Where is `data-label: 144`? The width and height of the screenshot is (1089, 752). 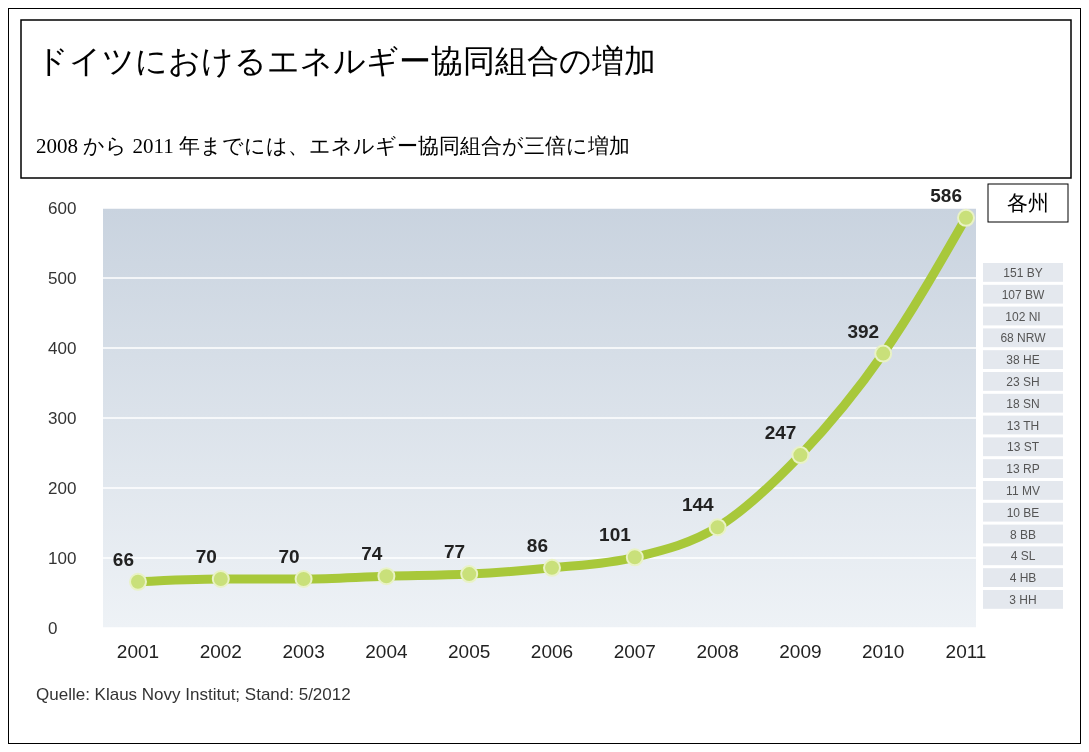 data-label: 144 is located at coordinates (698, 505).